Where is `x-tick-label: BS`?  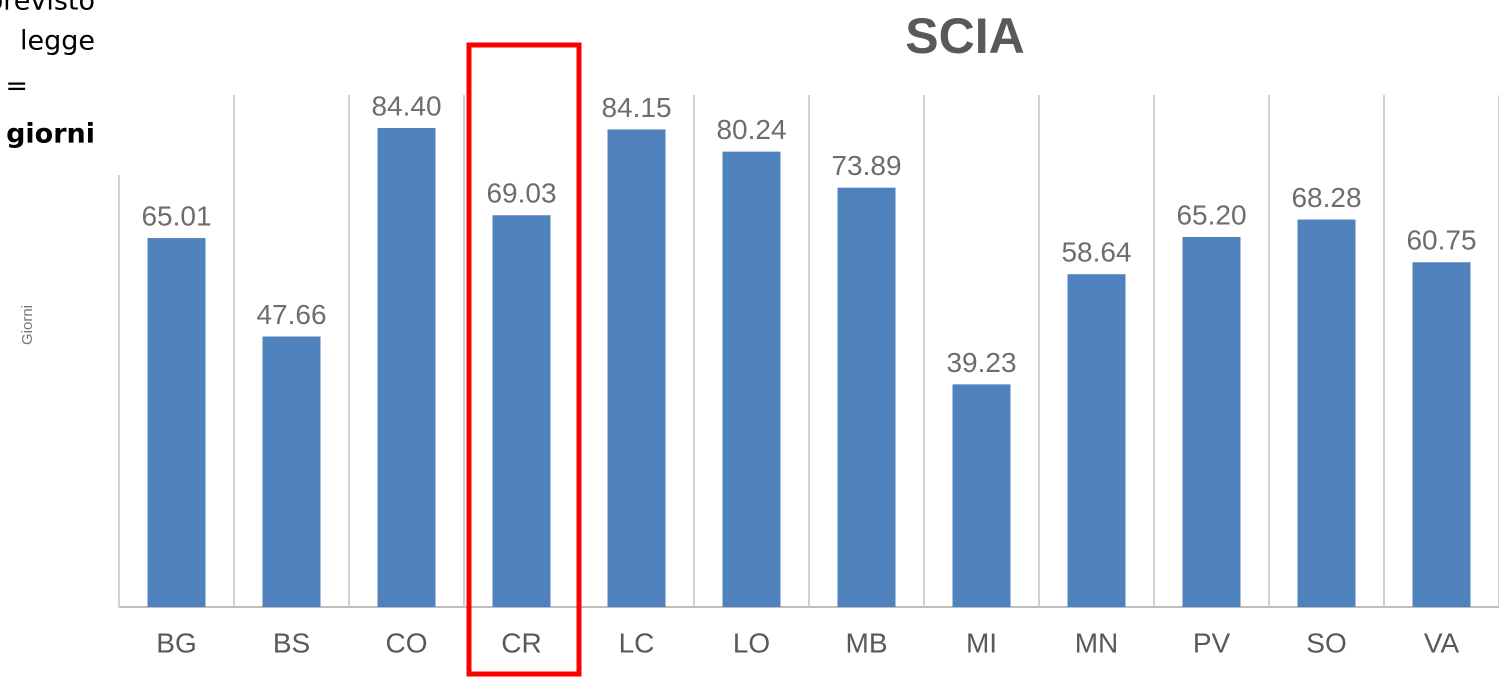
x-tick-label: BS is located at coordinates (291, 642).